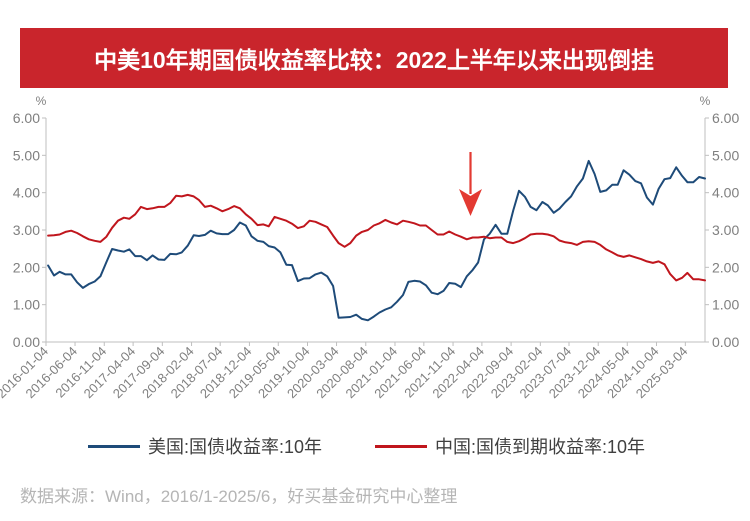 Image resolution: width=750 pixels, height=521 pixels. I want to click on y-tick-label-right: 3.00, so click(725, 230).